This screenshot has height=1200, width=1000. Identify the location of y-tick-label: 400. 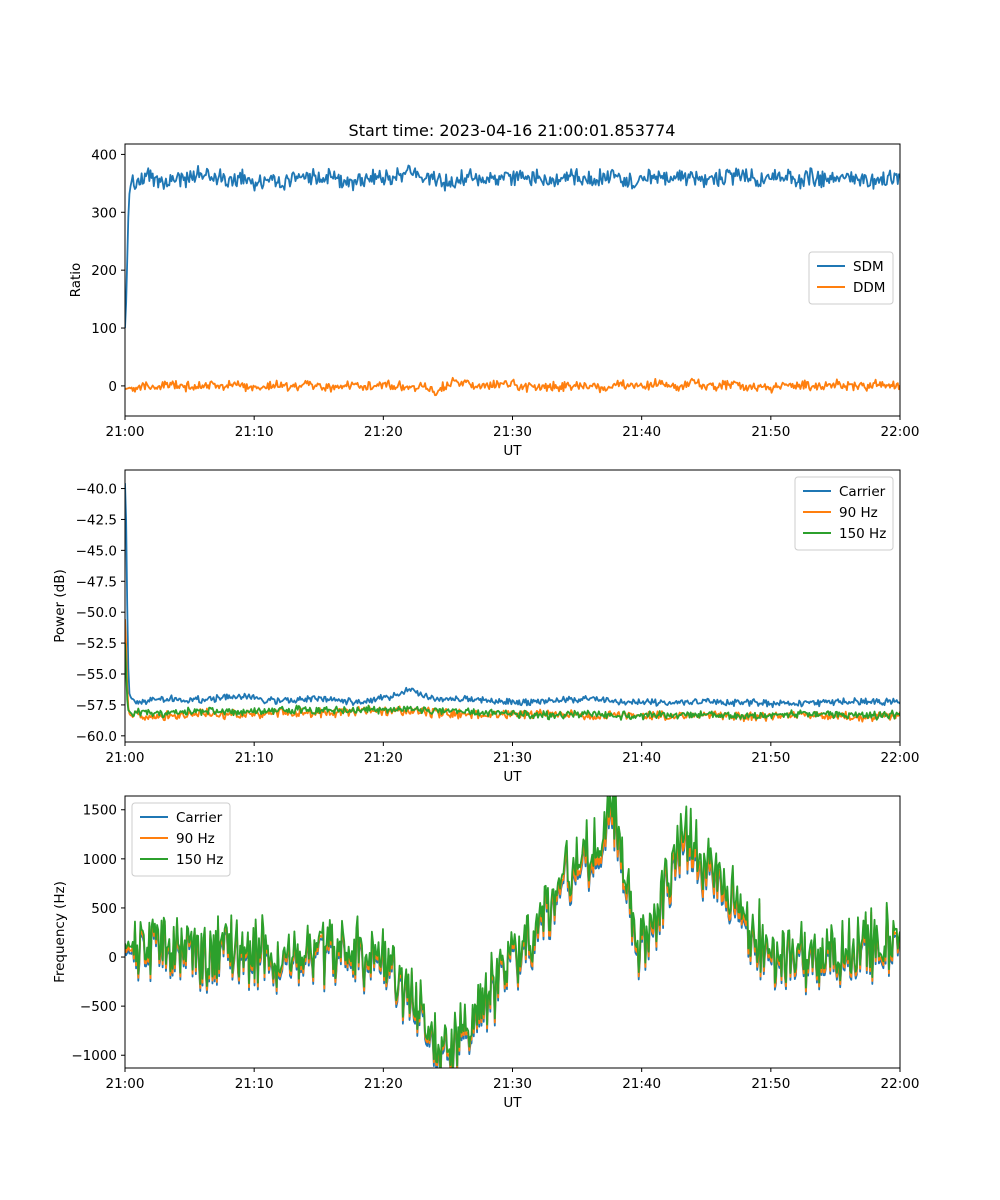
(104, 155).